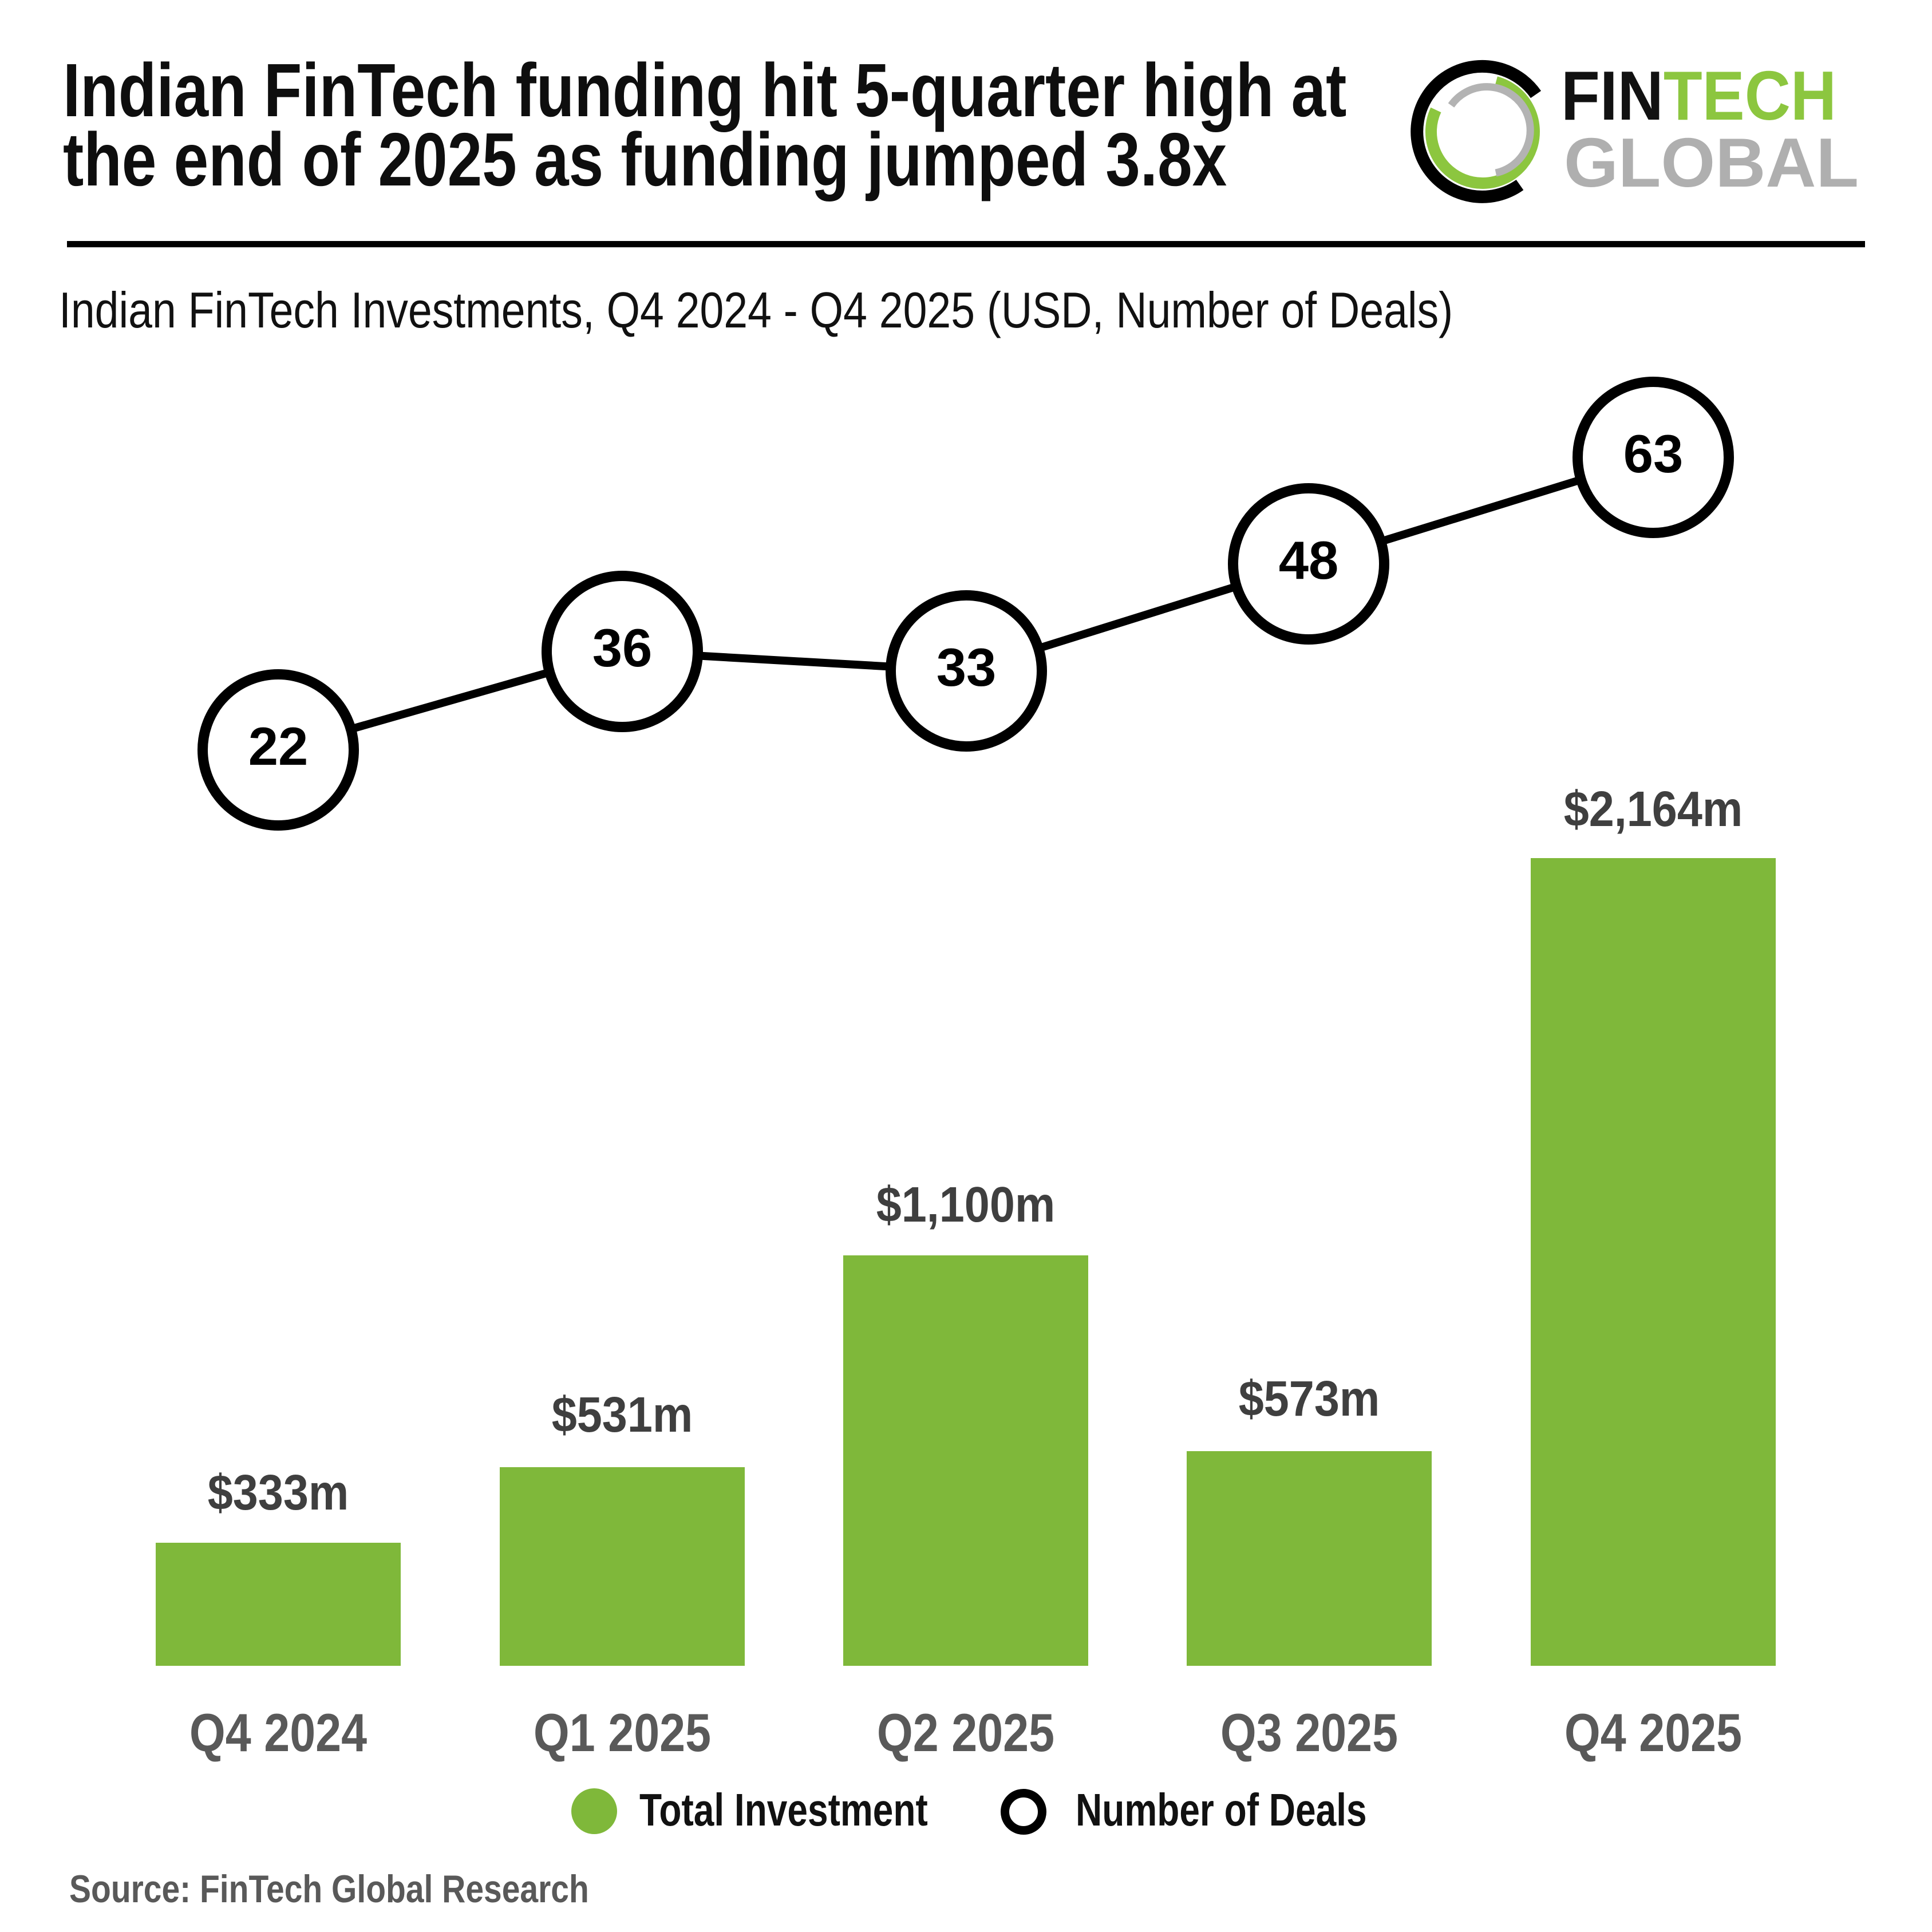 Image resolution: width=1932 pixels, height=1932 pixels. Describe the element at coordinates (967, 667) in the screenshot. I see `svg-text: 33` at that location.